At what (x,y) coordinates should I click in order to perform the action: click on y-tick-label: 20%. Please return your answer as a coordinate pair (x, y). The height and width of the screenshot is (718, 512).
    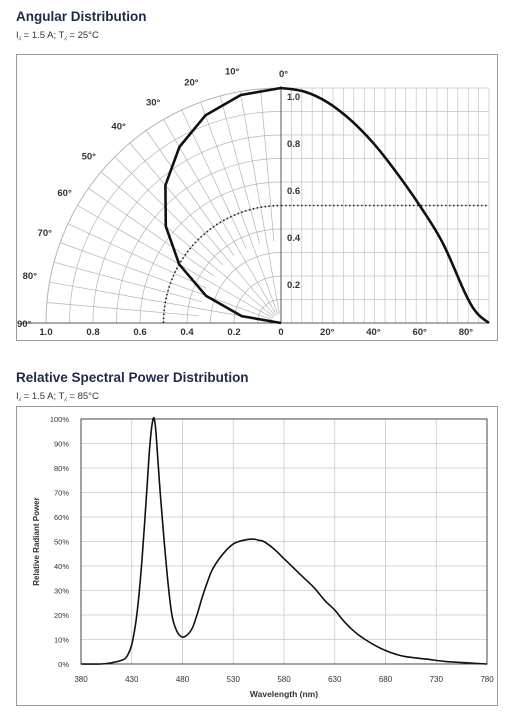
    Looking at the image, I should click on (61, 615).